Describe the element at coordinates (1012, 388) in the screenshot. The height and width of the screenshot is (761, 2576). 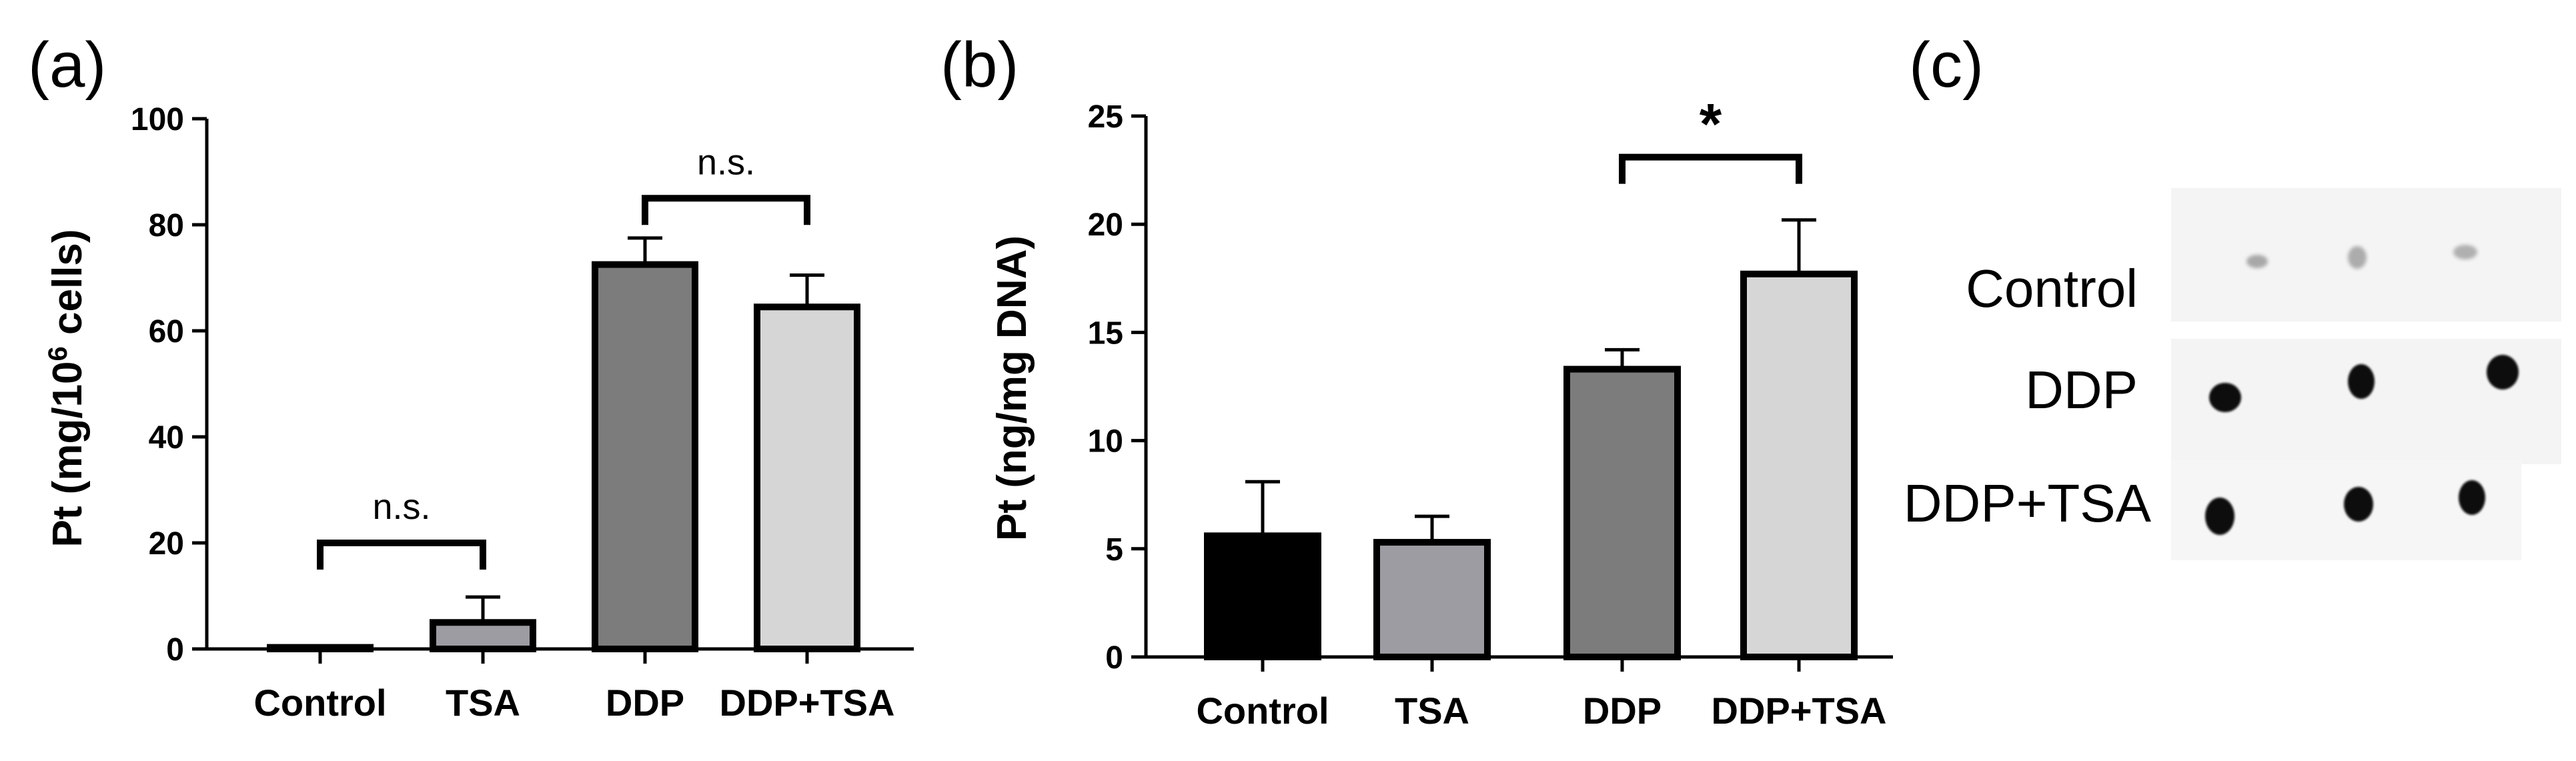
I see `chart-b-ylabel: Pt (ng/mg DNA)` at that location.